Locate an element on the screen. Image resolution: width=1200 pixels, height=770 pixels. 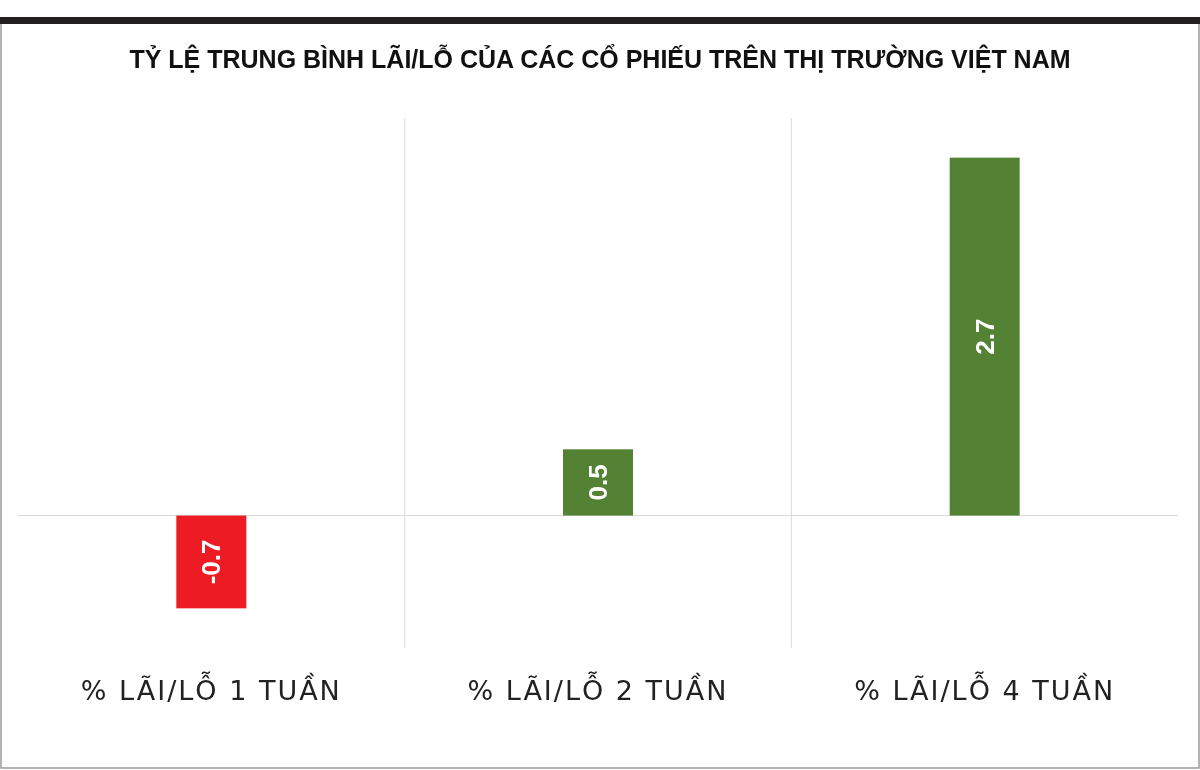
data-label: -0.7 is located at coordinates (211, 562).